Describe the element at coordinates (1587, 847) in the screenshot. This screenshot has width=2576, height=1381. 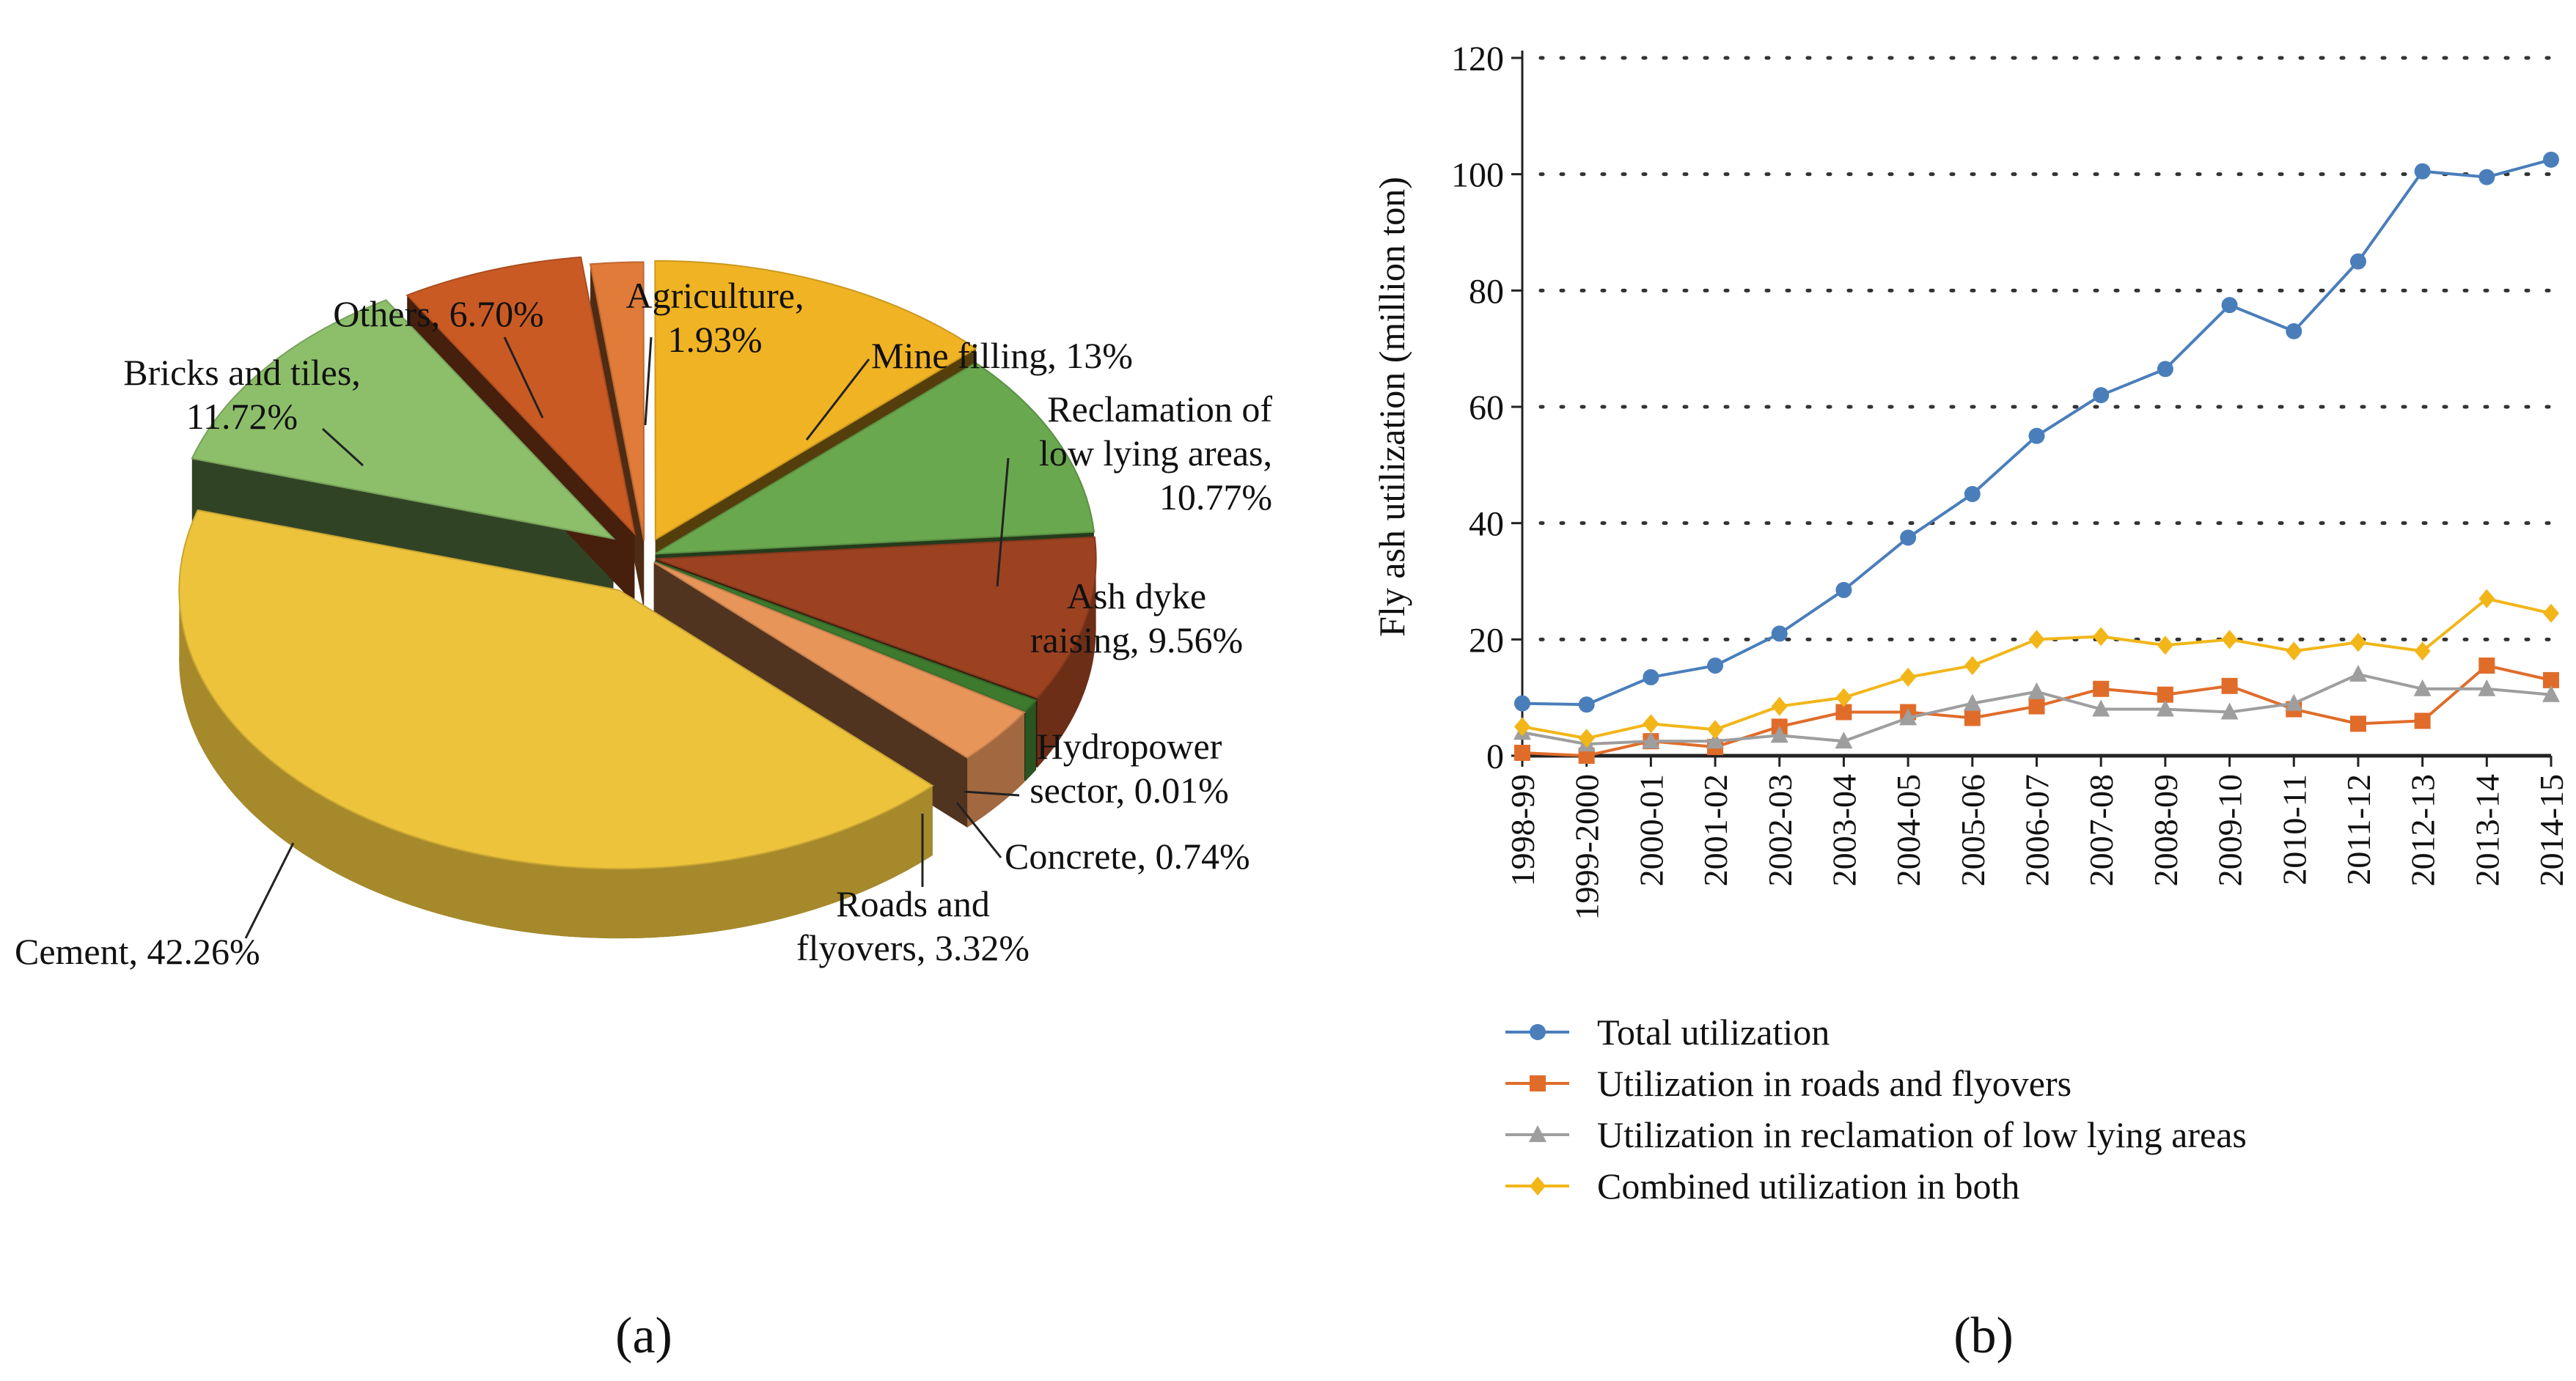
I see `x-tick-label: 1999-2000` at that location.